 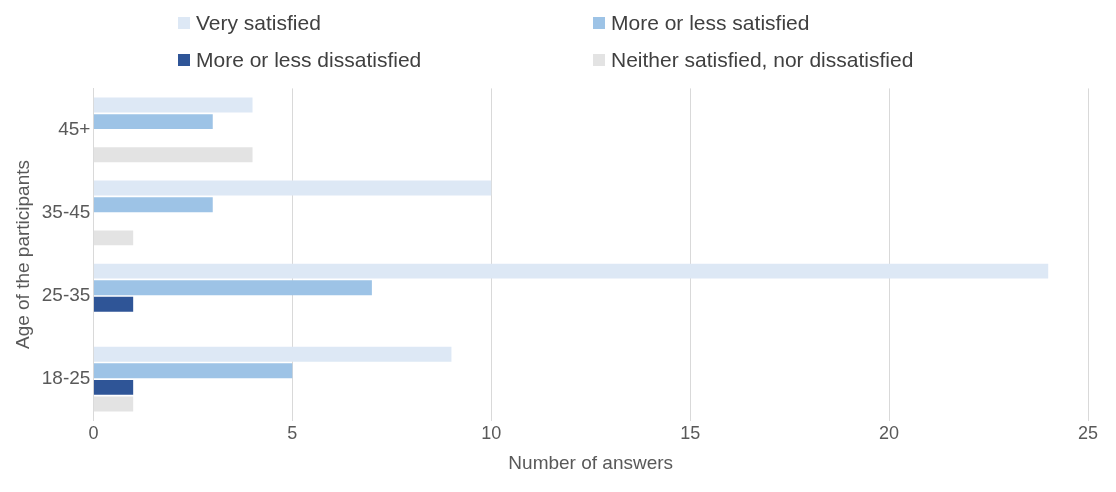 I want to click on y-tick-label: 25-35, so click(x=66, y=295).